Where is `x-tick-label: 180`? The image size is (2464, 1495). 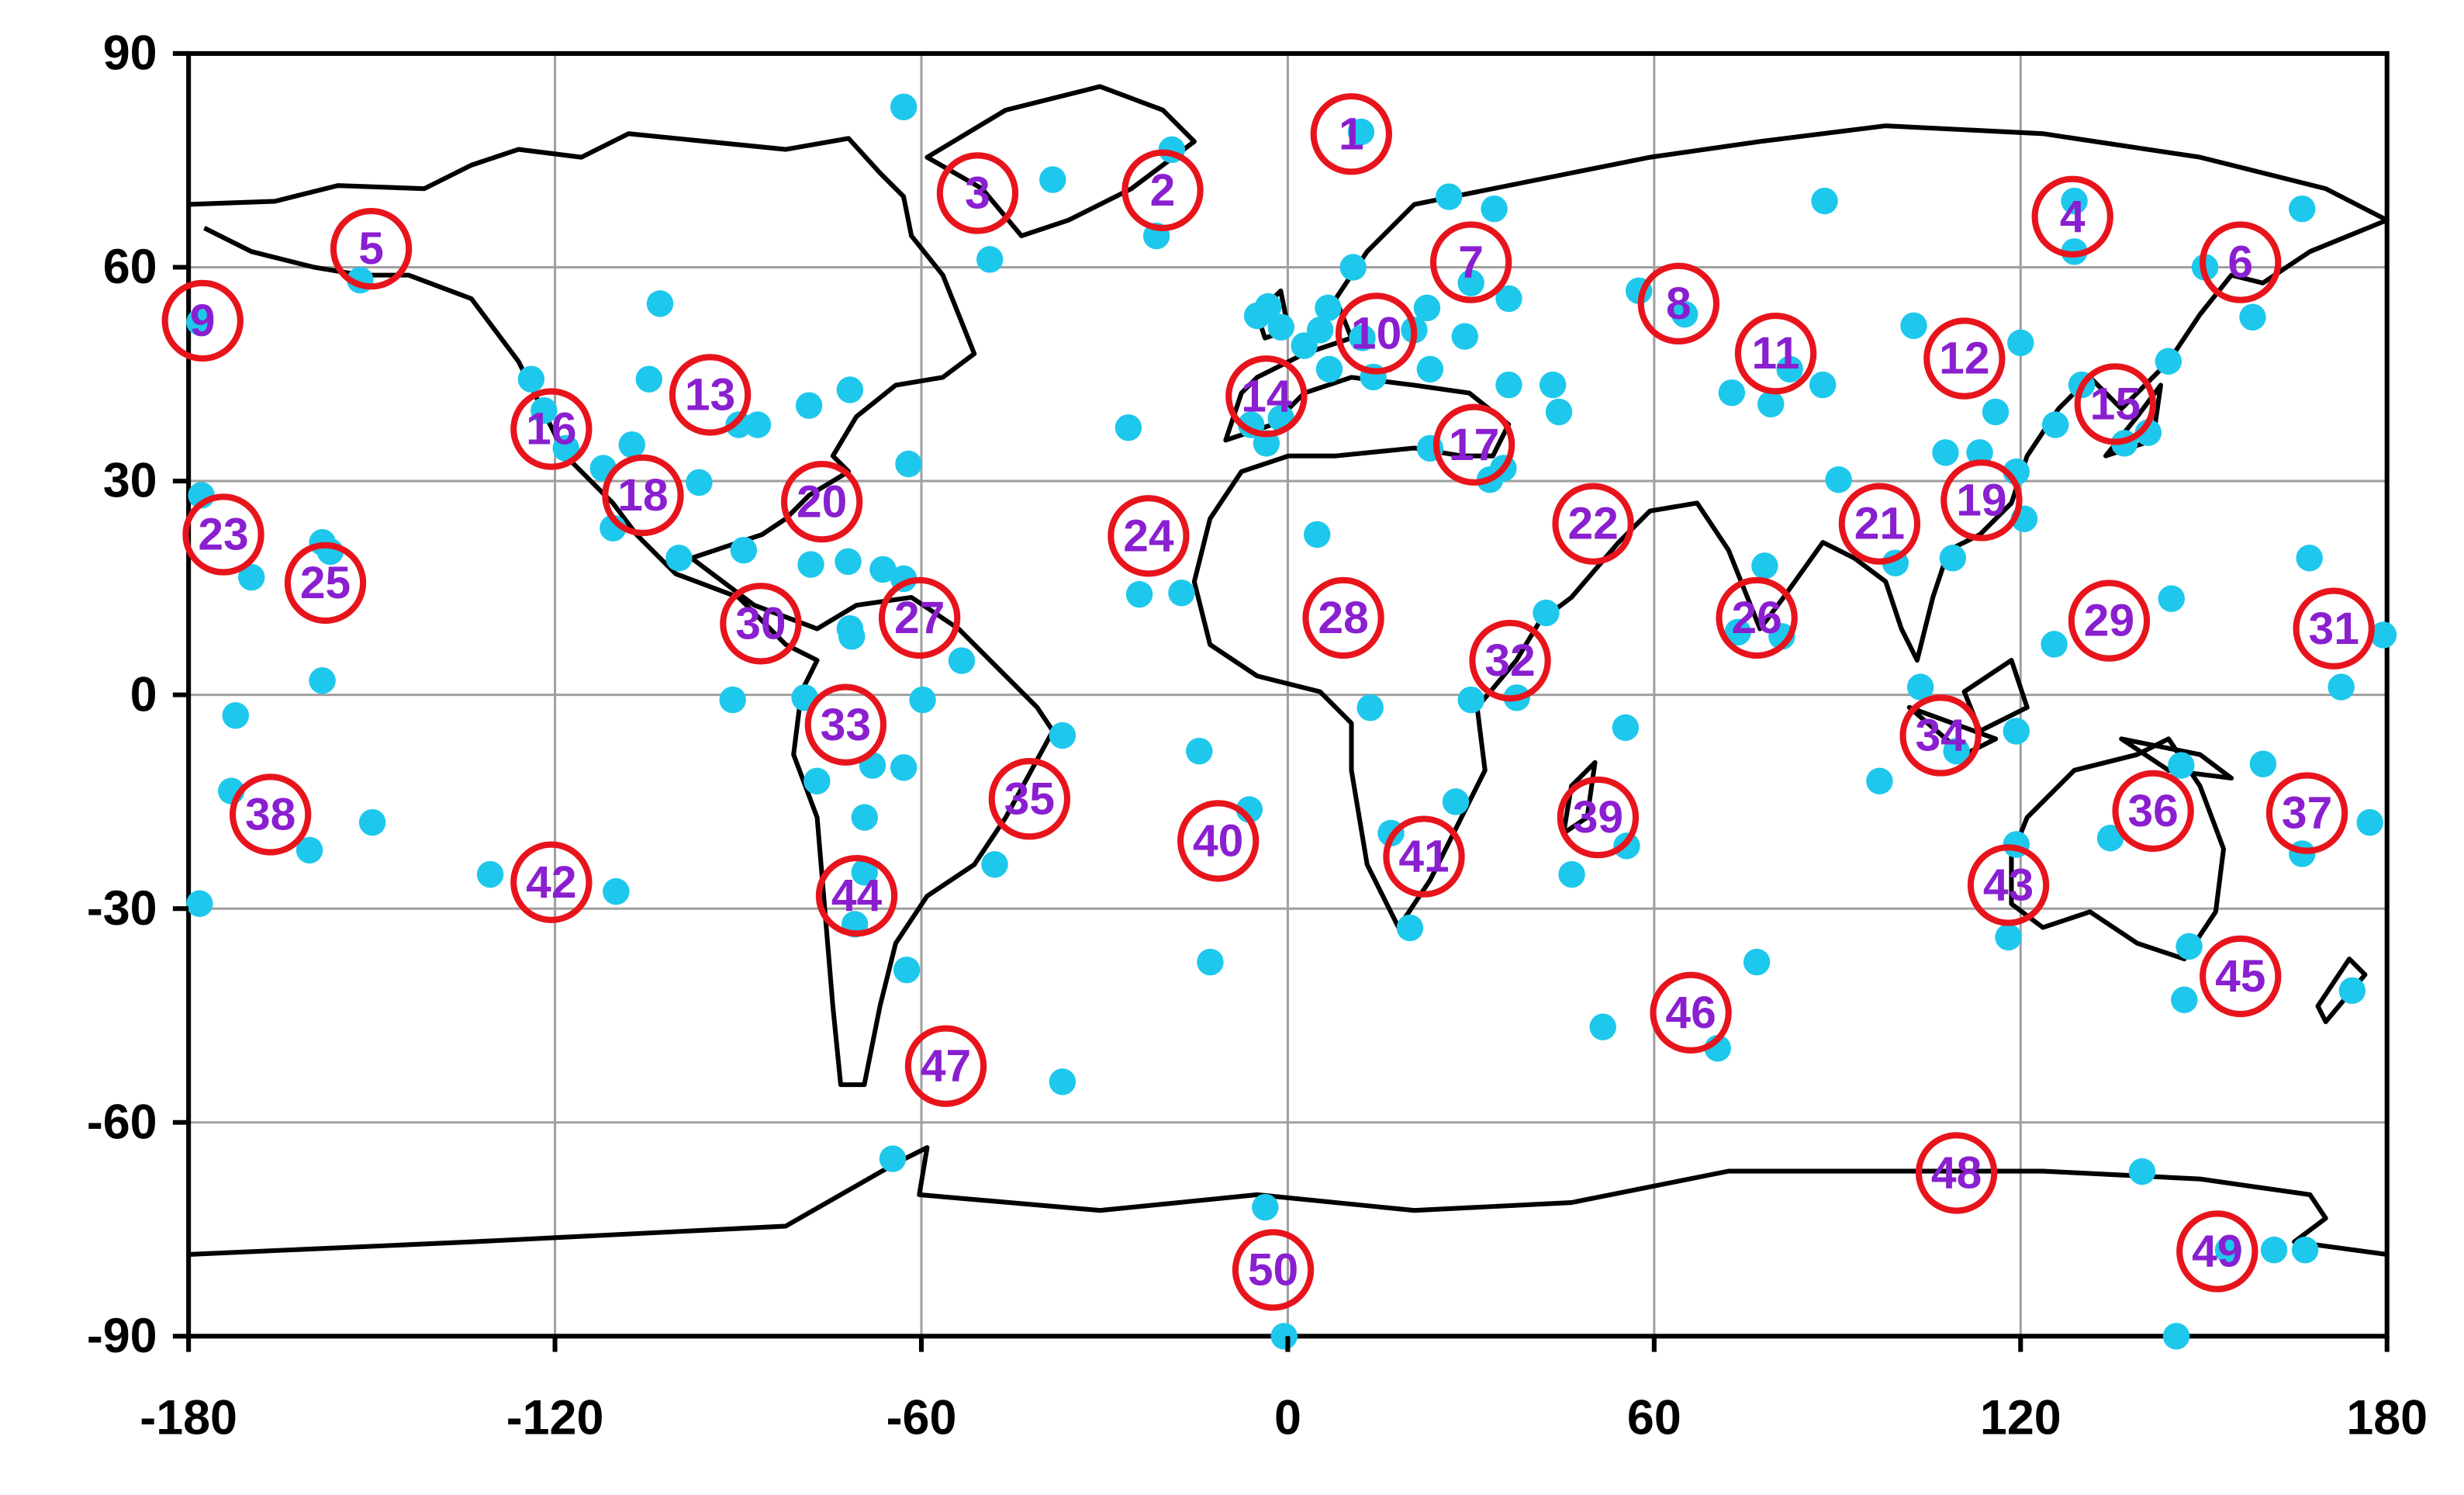 x-tick-label: 180 is located at coordinates (2387, 1417).